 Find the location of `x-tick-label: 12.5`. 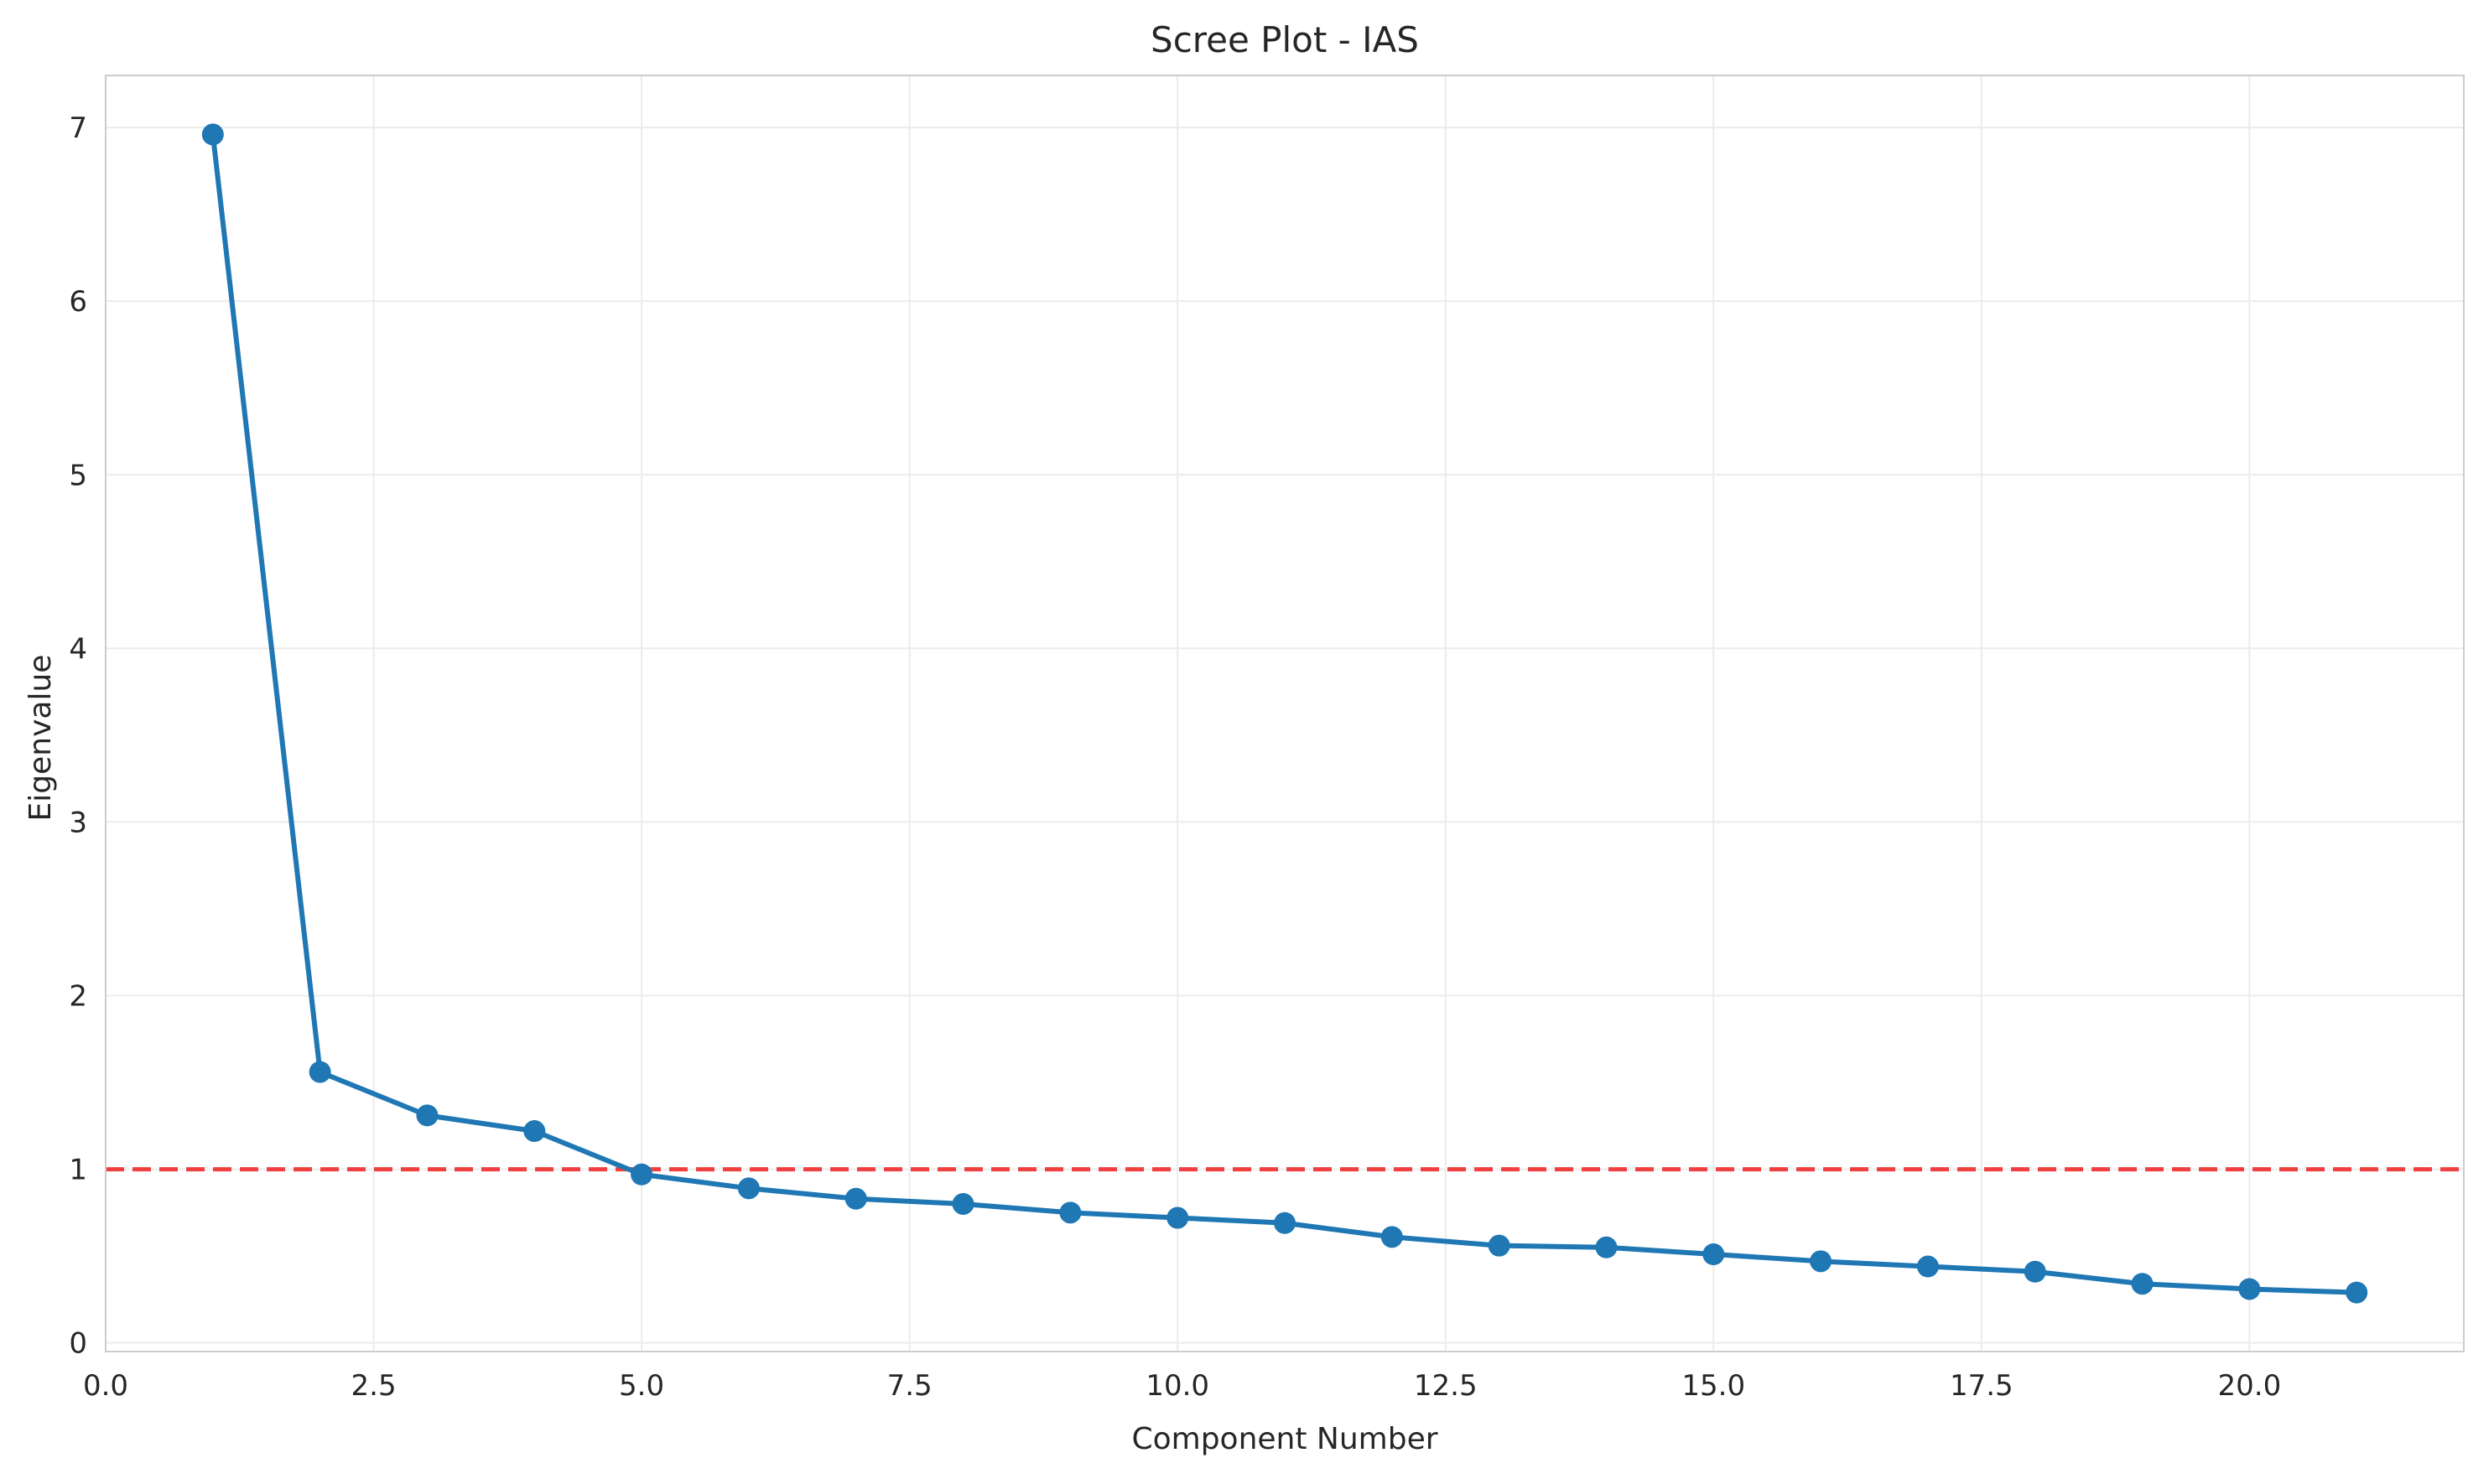

x-tick-label: 12.5 is located at coordinates (1446, 1386).